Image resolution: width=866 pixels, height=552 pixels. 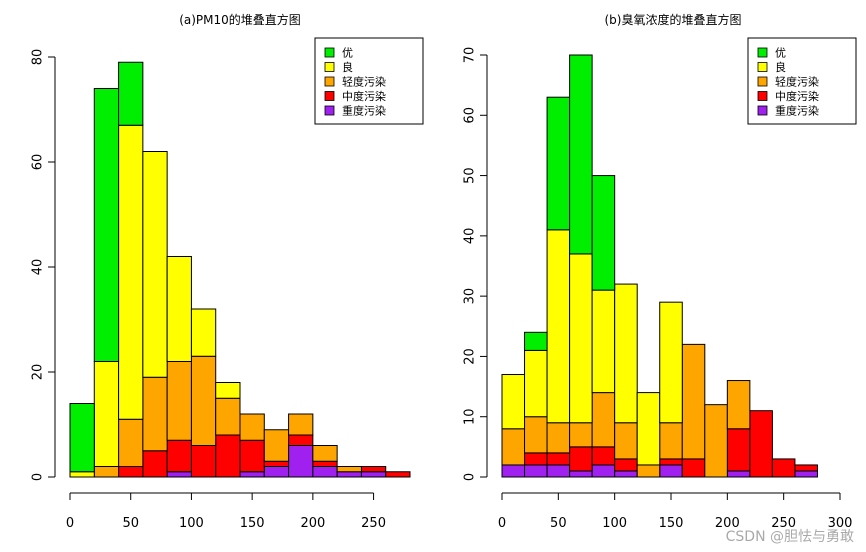 I want to click on chart-title: (a)PM10的堆叠直方图, so click(x=240, y=19).